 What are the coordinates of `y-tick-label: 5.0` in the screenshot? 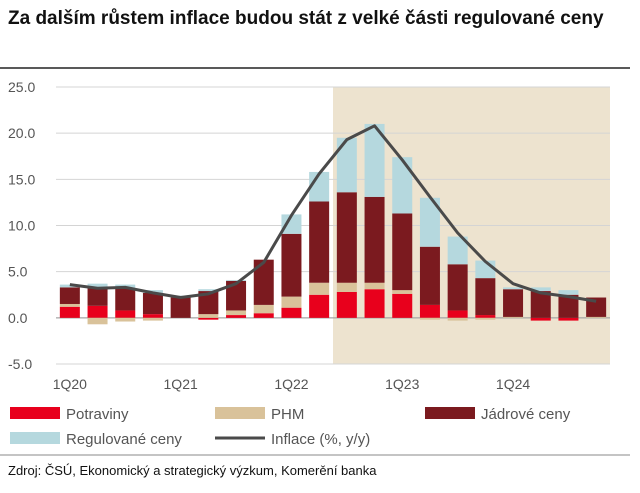 It's located at (18, 272).